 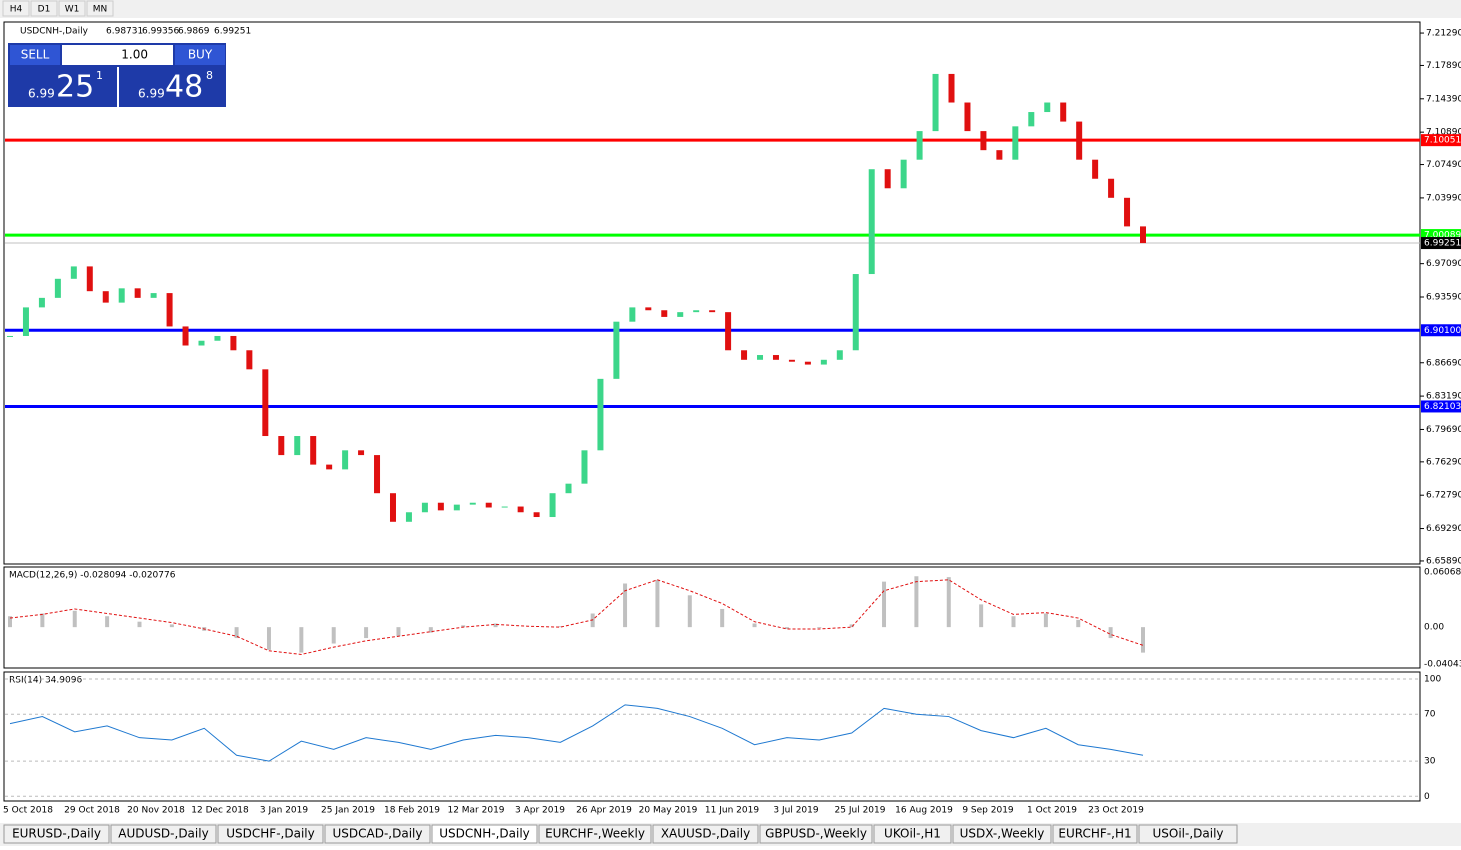 I want to click on x-tick-label: 9 Sep 2019, so click(x=988, y=811).